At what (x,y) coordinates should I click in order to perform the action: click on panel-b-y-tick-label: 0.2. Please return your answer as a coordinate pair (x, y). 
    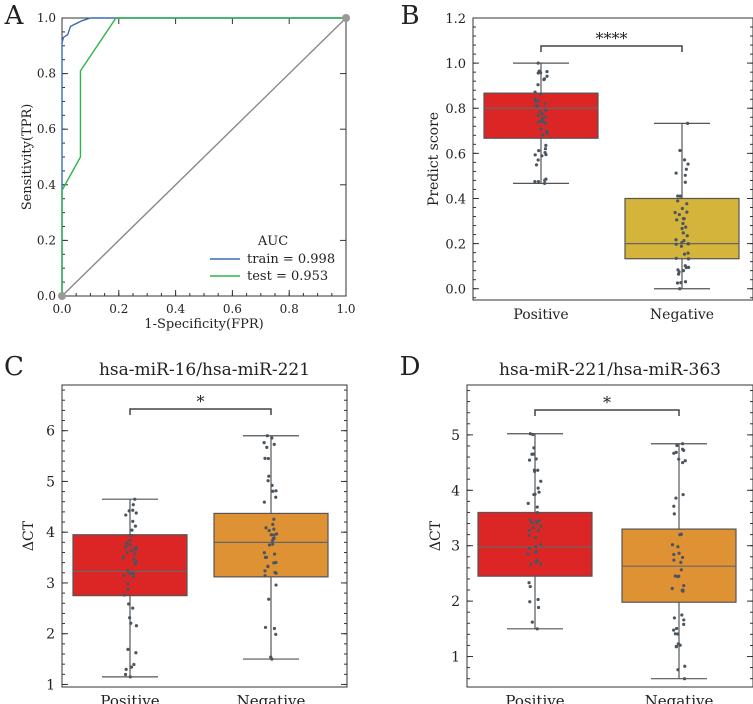
    Looking at the image, I should click on (455, 245).